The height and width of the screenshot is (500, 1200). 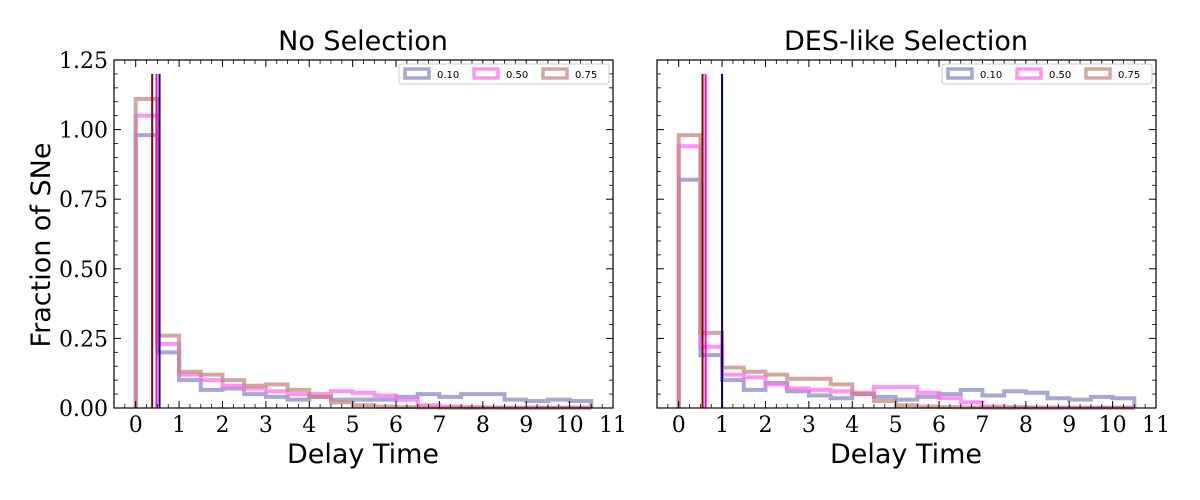 What do you see at coordinates (83, 131) in the screenshot?
I see `y-tick-label: 1.00` at bounding box center [83, 131].